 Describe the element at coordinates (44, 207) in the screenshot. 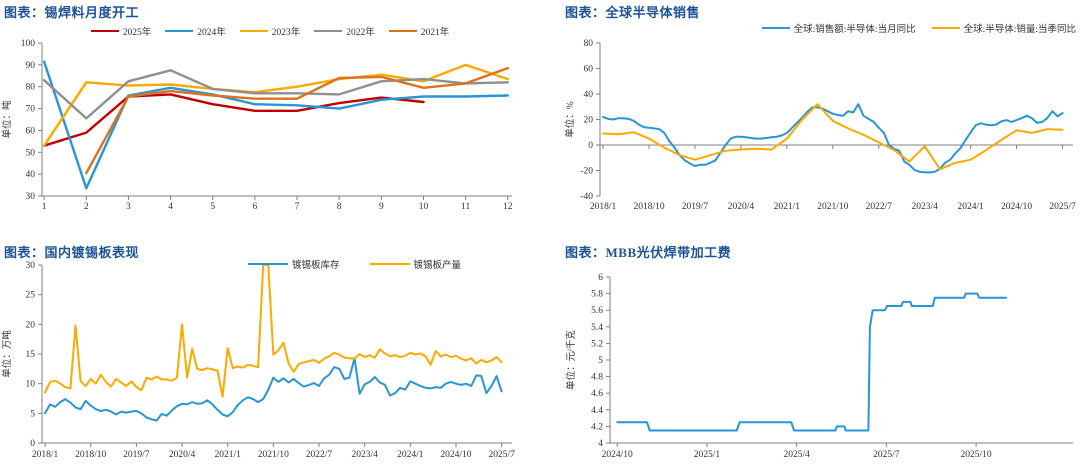

I see `x-tick-label: 1` at that location.